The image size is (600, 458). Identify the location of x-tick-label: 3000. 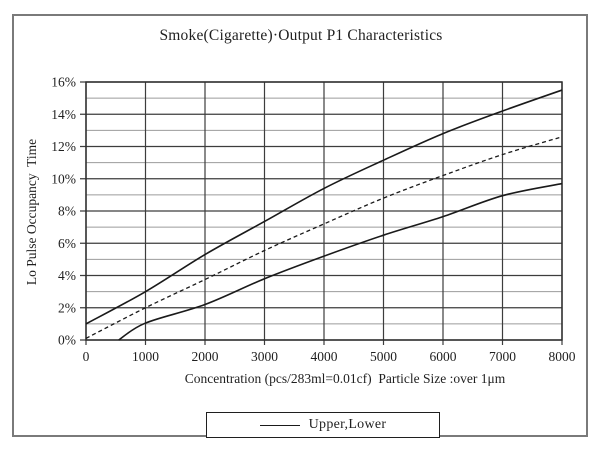
(264, 356).